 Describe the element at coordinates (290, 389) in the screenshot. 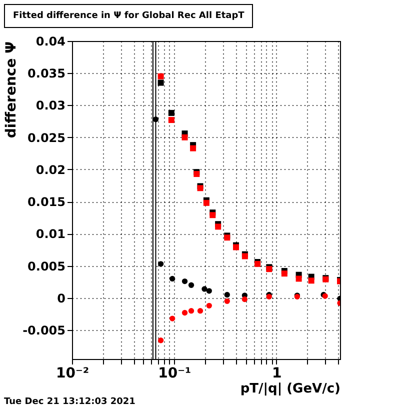

I see `x-axis-title: pT/|q| (GeV/c)` at that location.